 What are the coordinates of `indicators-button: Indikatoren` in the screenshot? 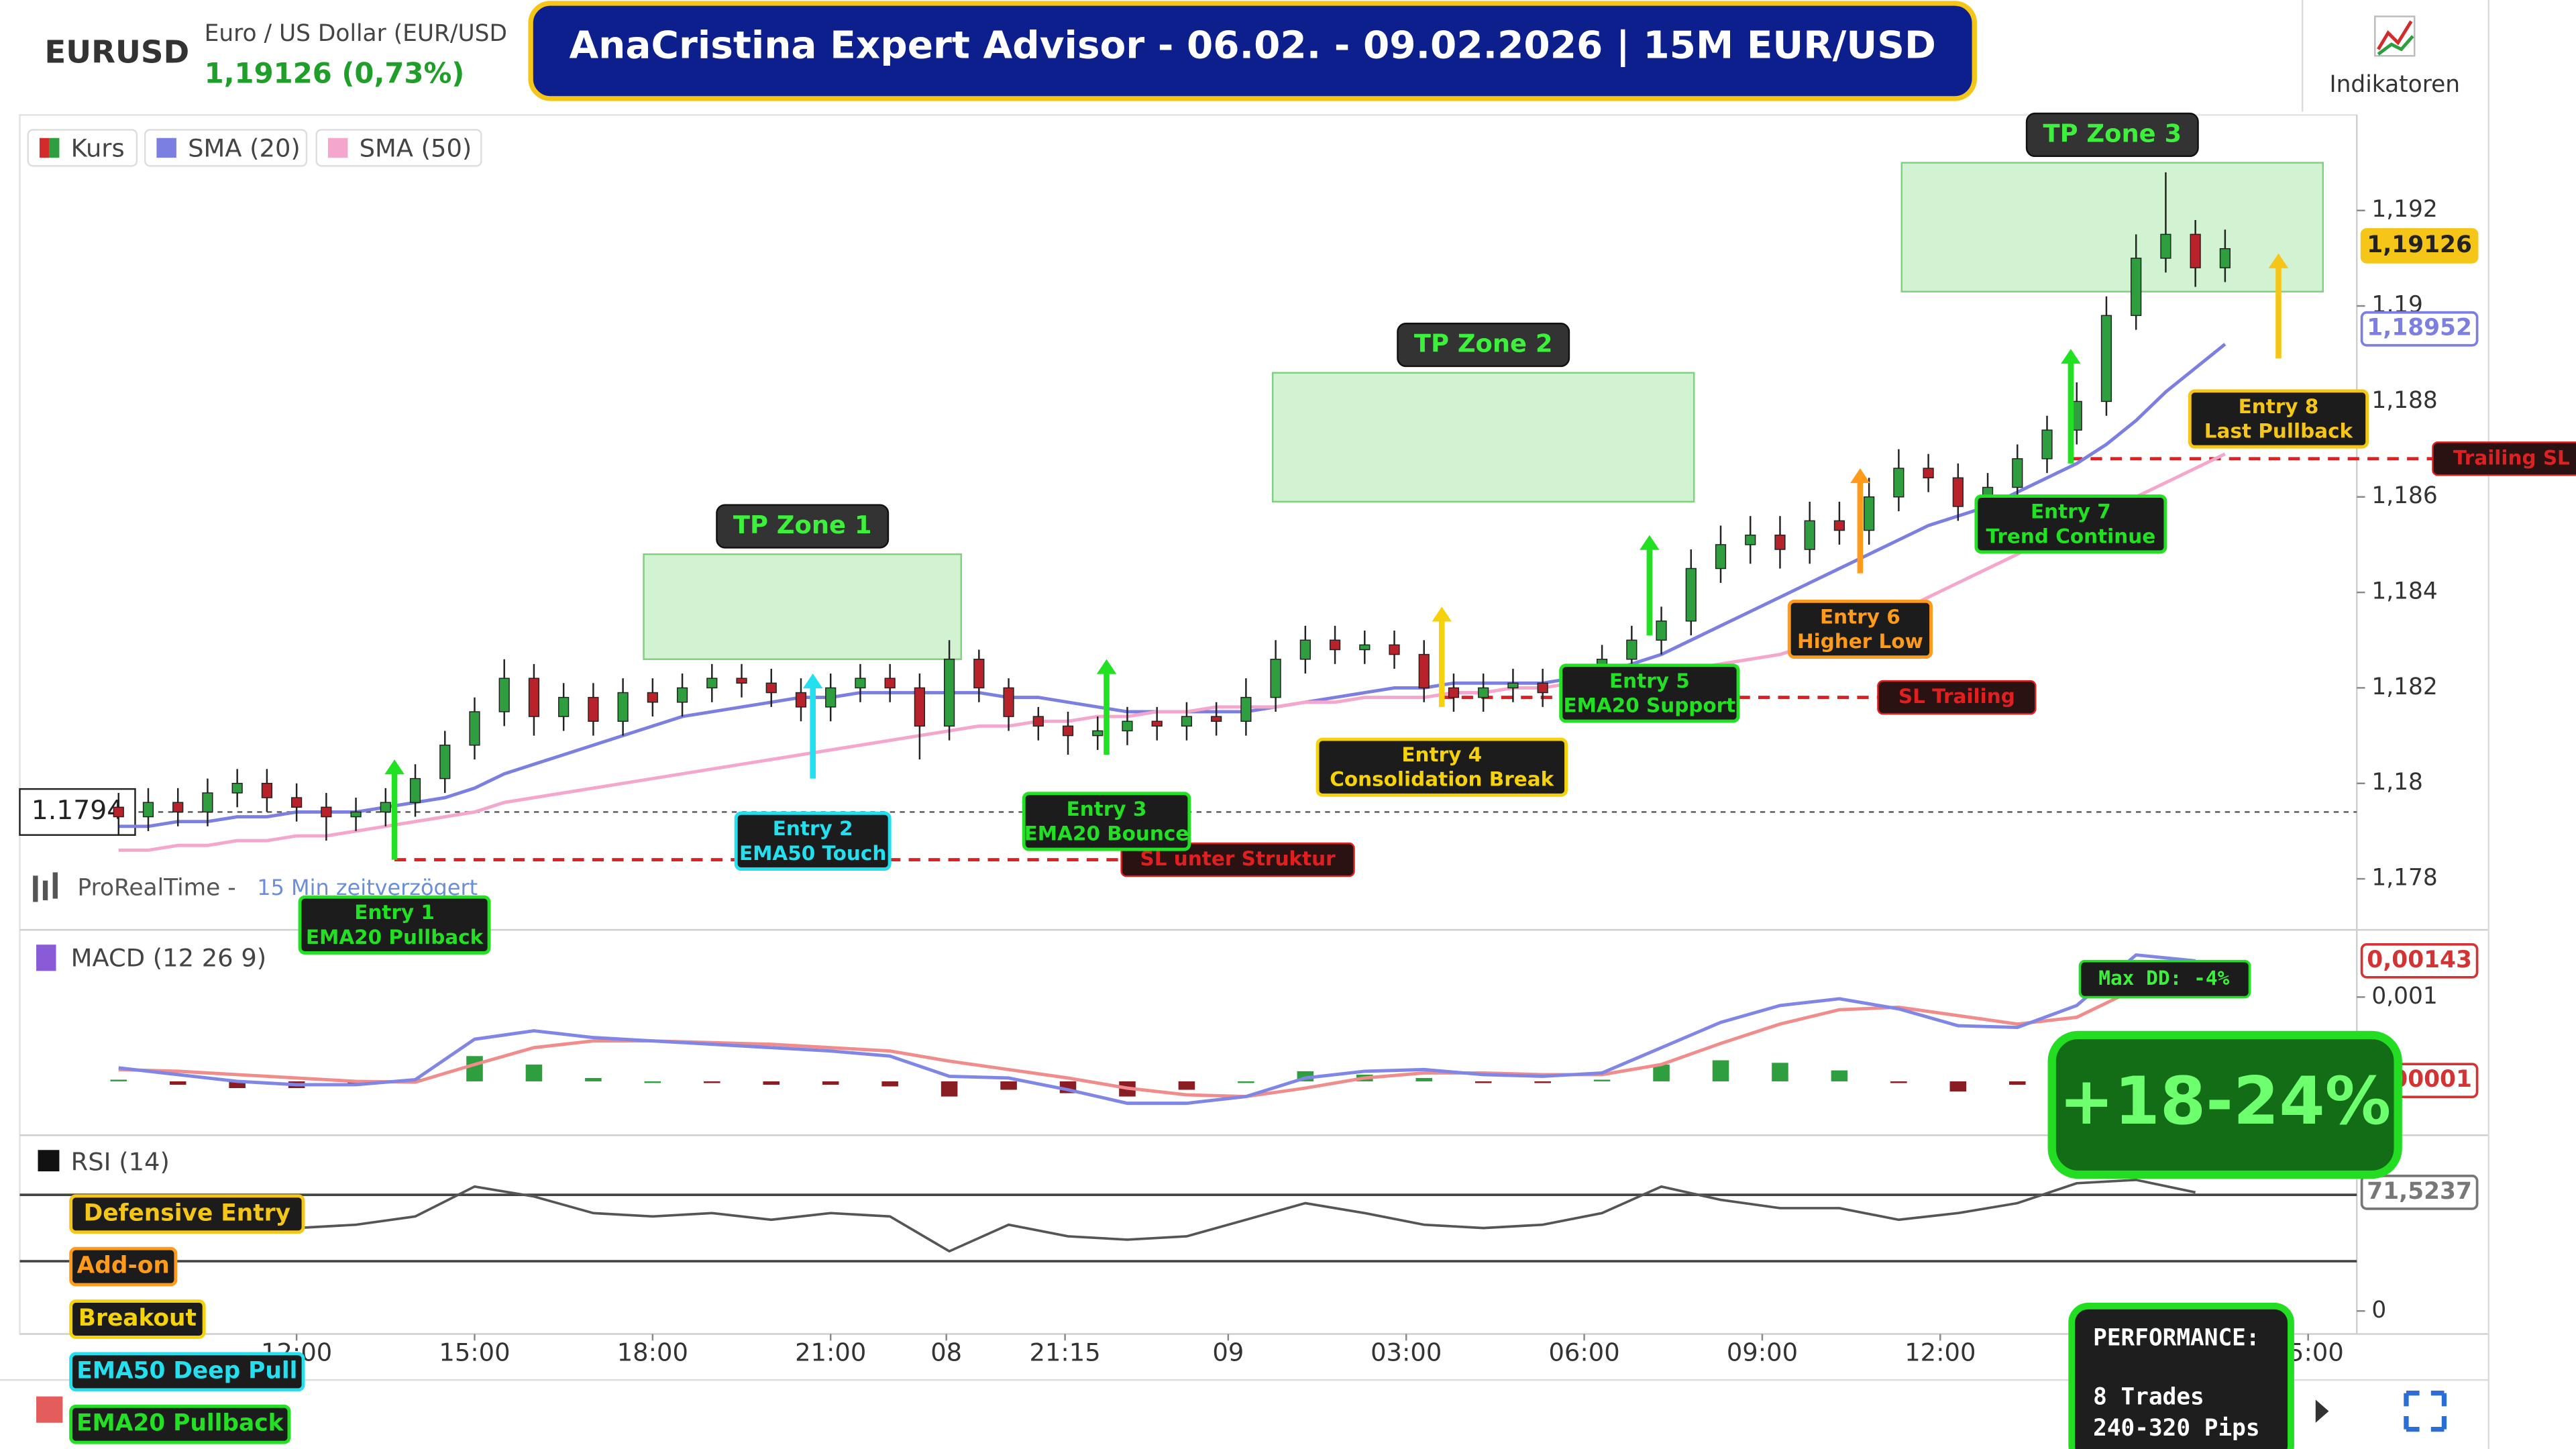 It's located at (2394, 84).